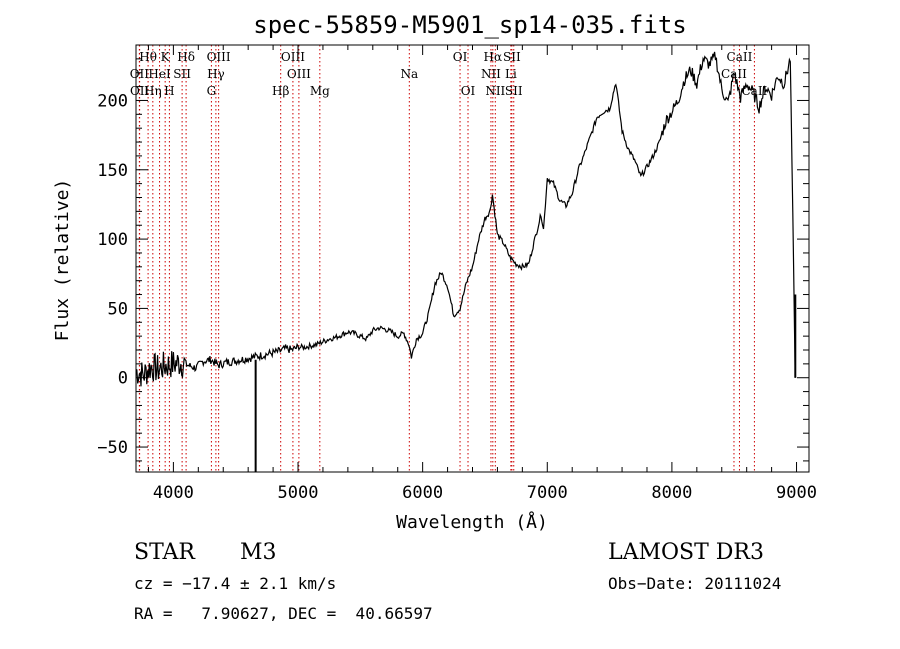  What do you see at coordinates (283, 613) in the screenshot?
I see `ra-dec: RA = 7.90627, DEC = 40.66597` at bounding box center [283, 613].